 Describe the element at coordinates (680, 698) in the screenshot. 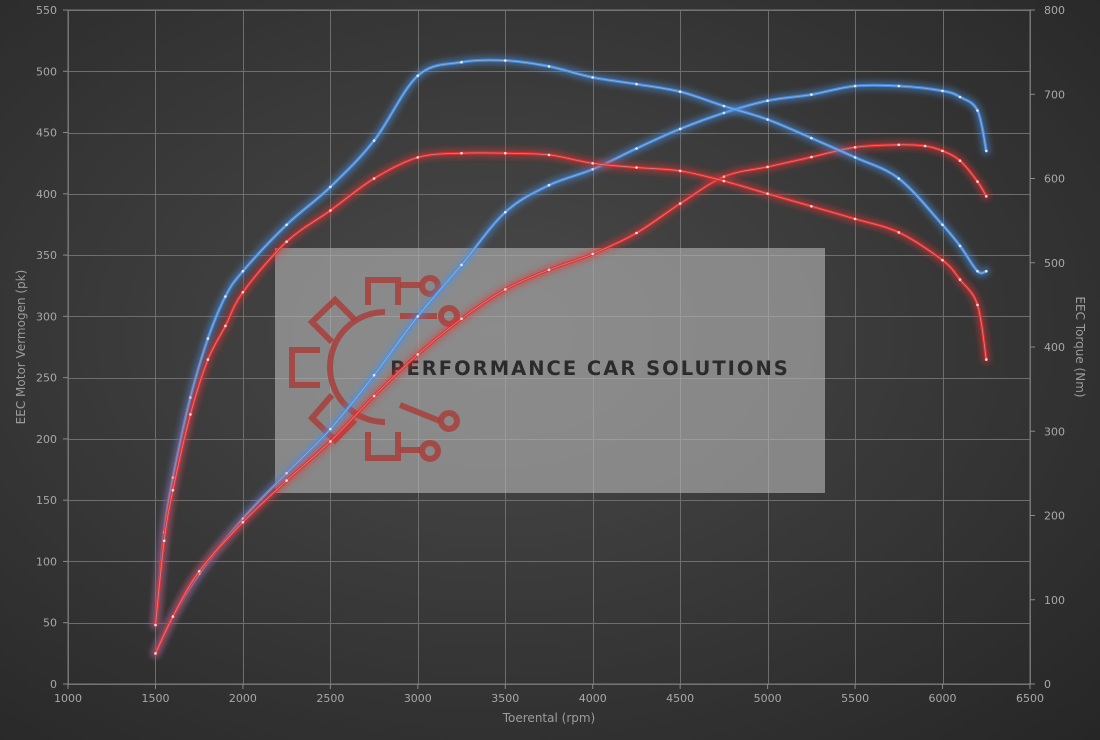

I see `x-tick-label: 4500` at that location.